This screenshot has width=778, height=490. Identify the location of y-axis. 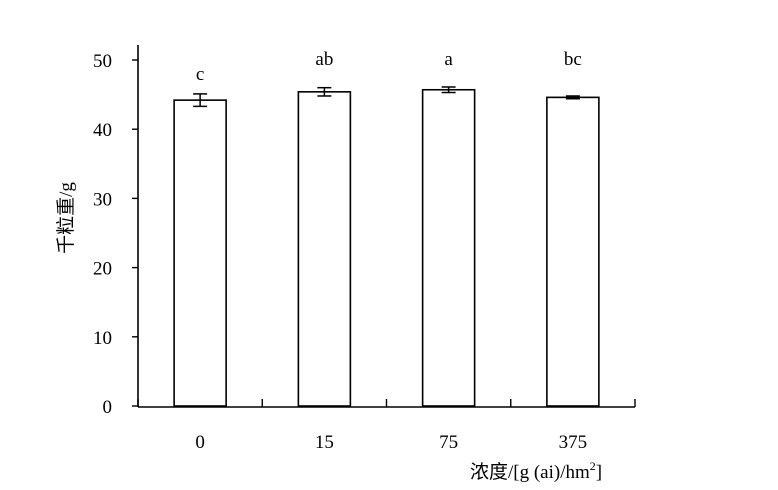
(135, 226).